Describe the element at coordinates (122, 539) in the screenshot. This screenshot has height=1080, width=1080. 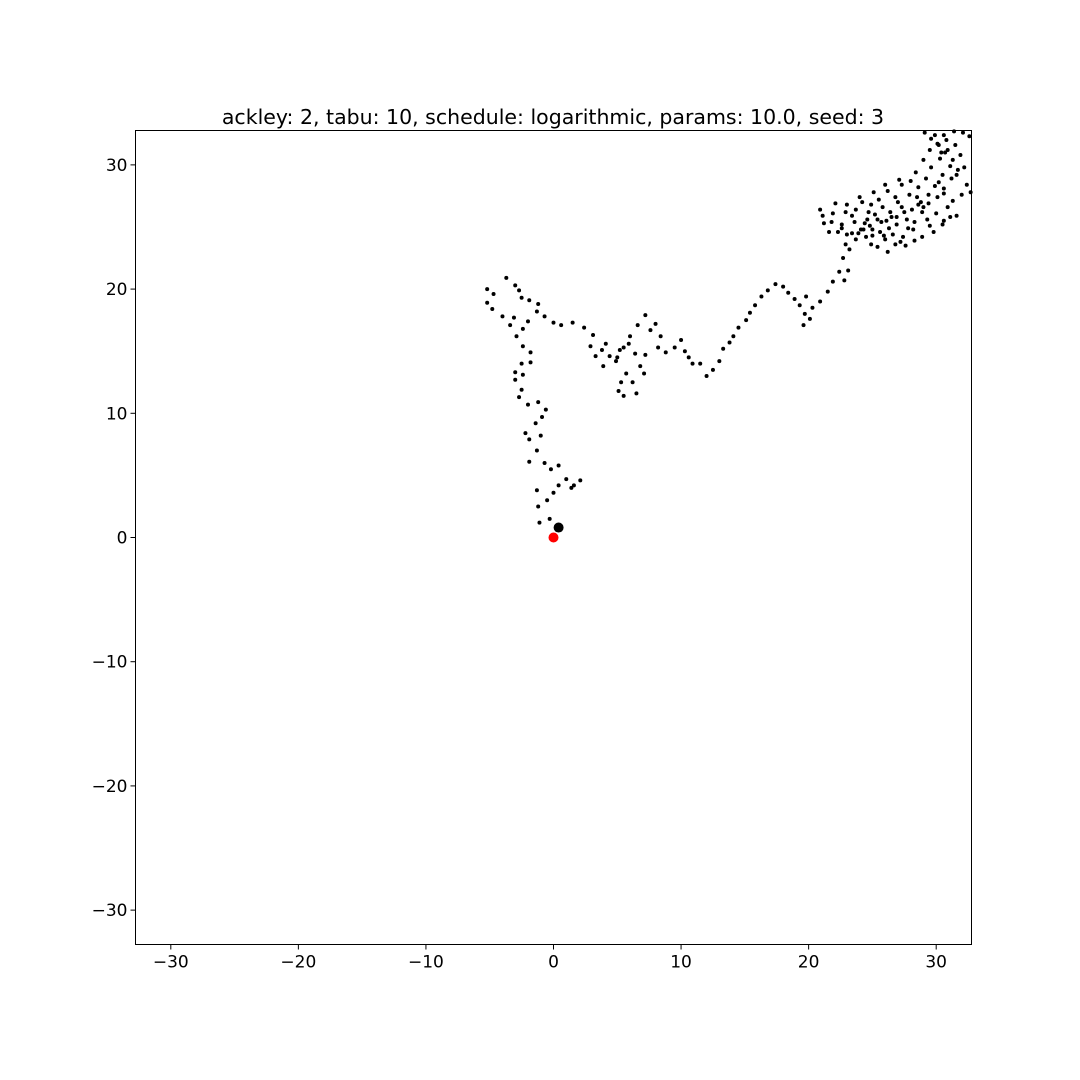
I see `y-tick-label: 0` at that location.